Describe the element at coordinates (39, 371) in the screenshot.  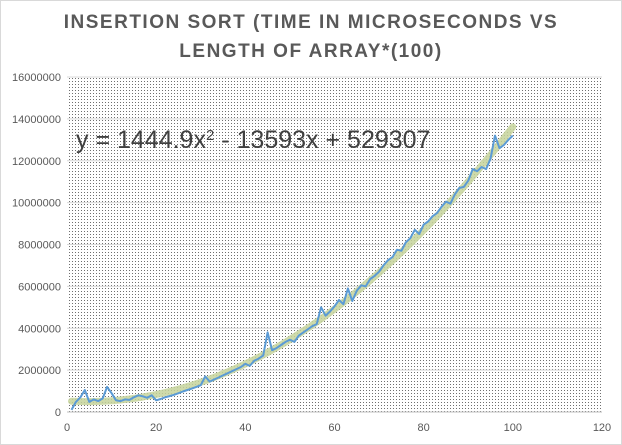
I see `y-tick-label: 2000000` at that location.